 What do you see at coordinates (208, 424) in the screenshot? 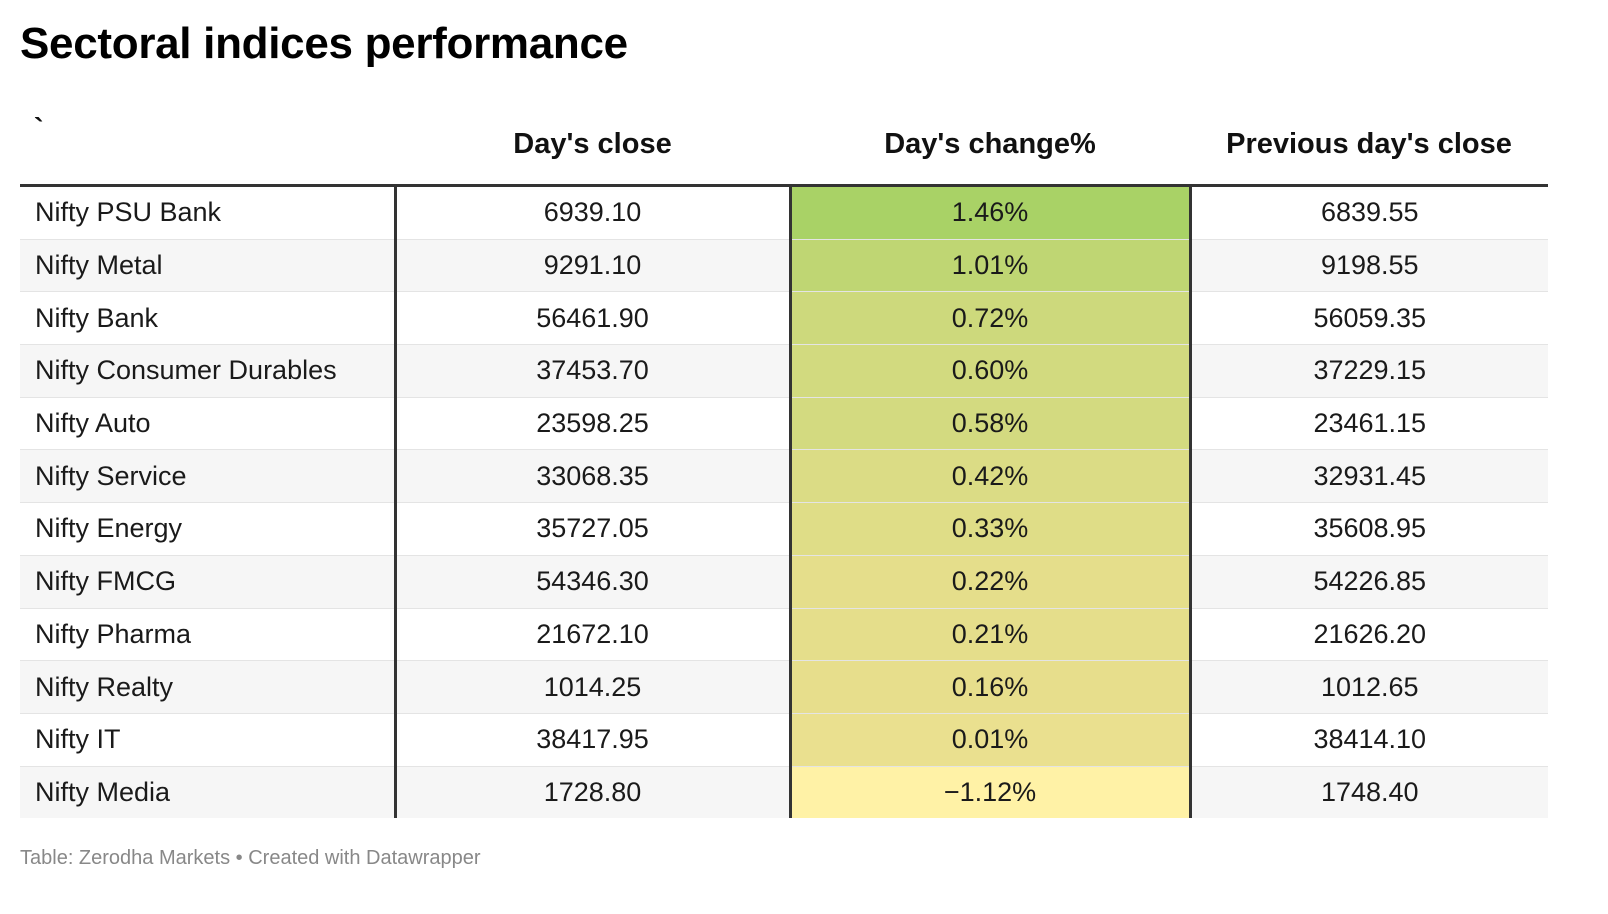
I see `index-name-cell: Nifty Auto` at bounding box center [208, 424].